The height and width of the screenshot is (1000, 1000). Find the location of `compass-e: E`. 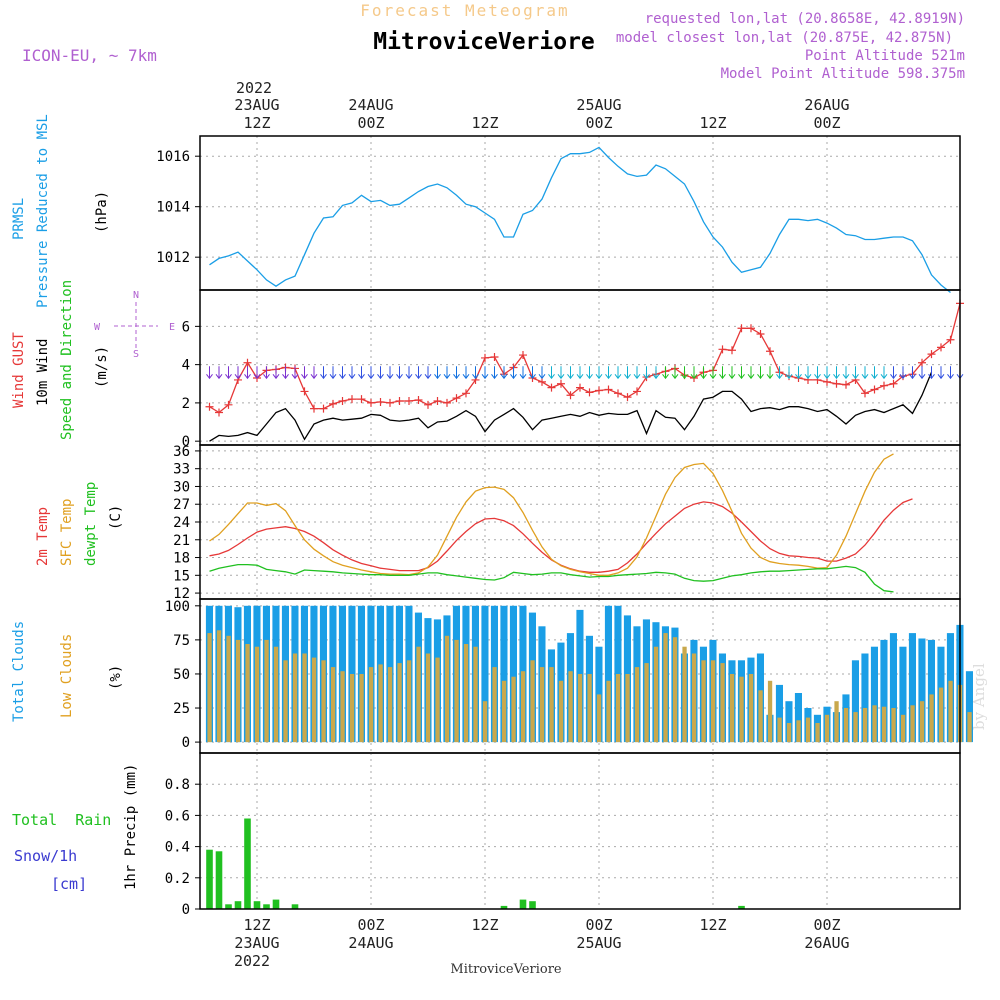

compass-e: E is located at coordinates (172, 327).